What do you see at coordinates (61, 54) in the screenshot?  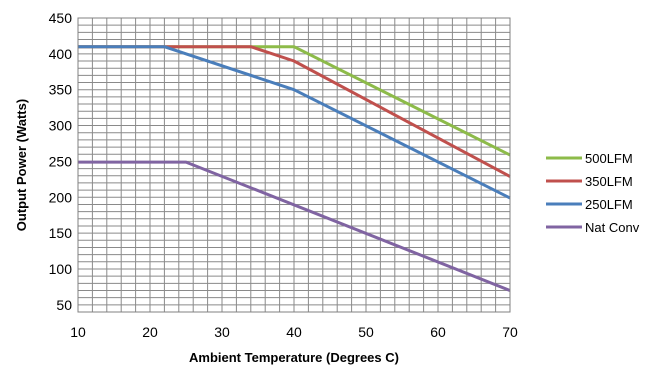 I see `y-tick-label: 400` at bounding box center [61, 54].